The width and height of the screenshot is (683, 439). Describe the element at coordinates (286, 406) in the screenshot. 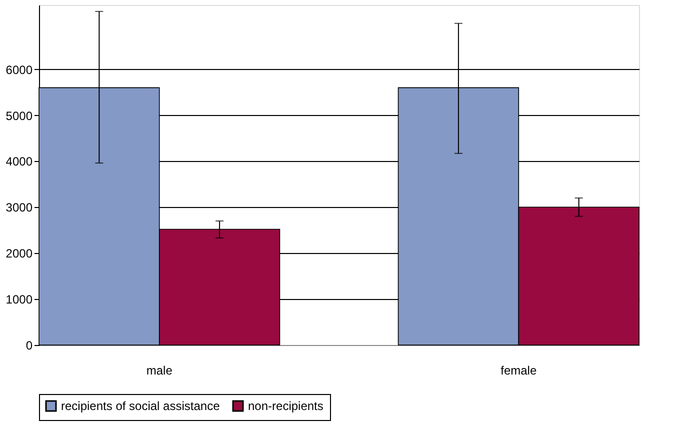

I see `legend-label: non-recipients` at that location.